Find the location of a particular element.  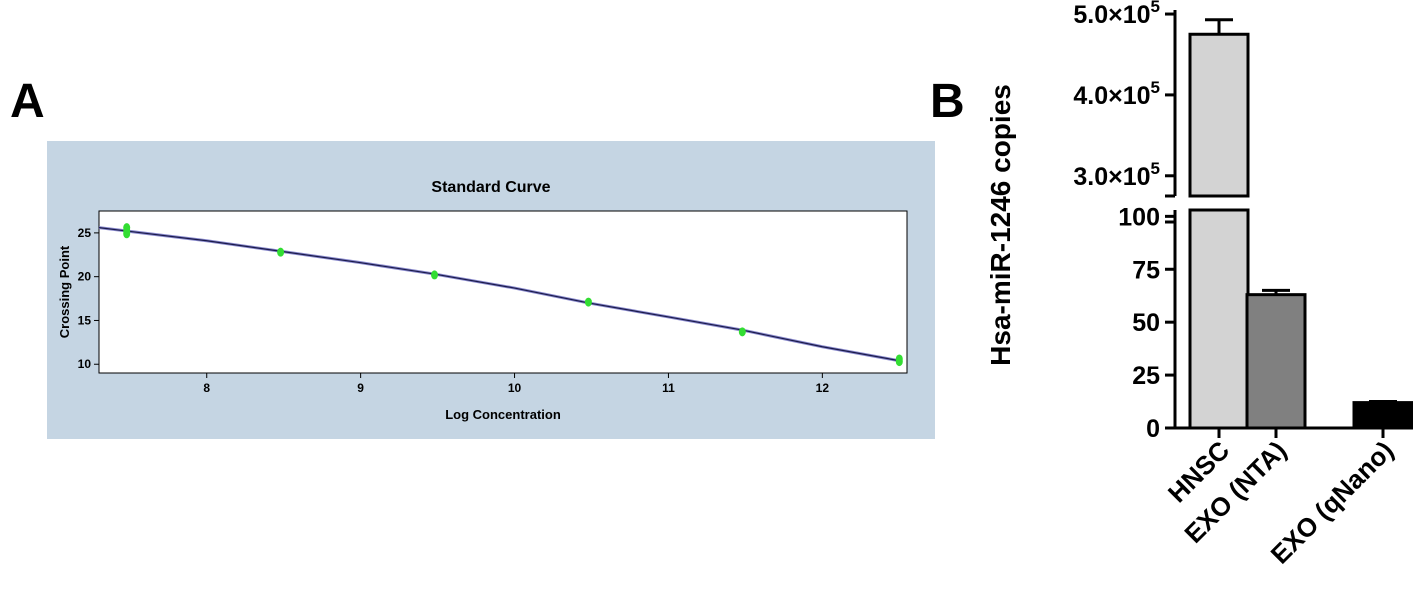

y-tick-label: 15 is located at coordinates (85, 320).